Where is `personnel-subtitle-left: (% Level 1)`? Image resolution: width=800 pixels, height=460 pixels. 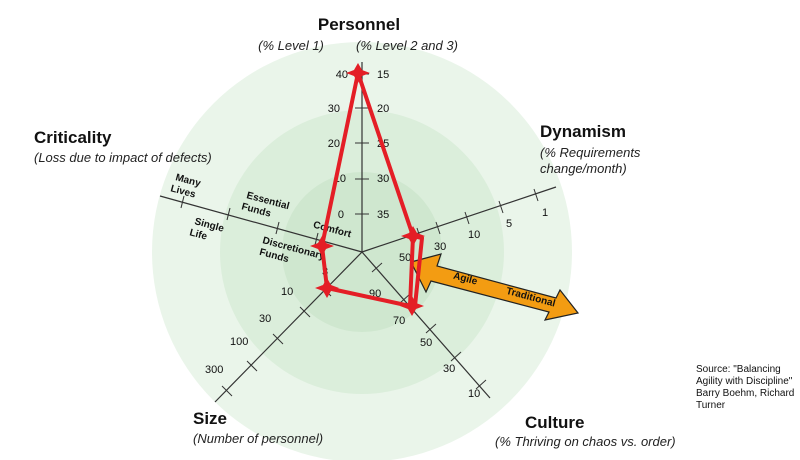
personnel-subtitle-left: (% Level 1) is located at coordinates (291, 45).